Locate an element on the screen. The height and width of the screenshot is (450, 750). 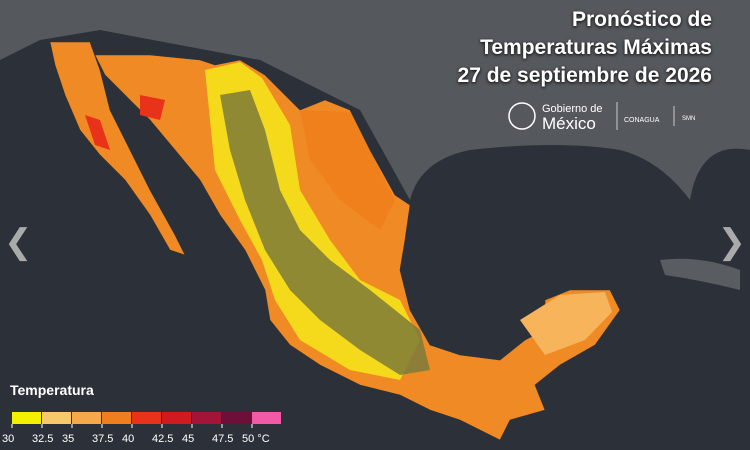
baja-california is located at coordinates (117, 148).